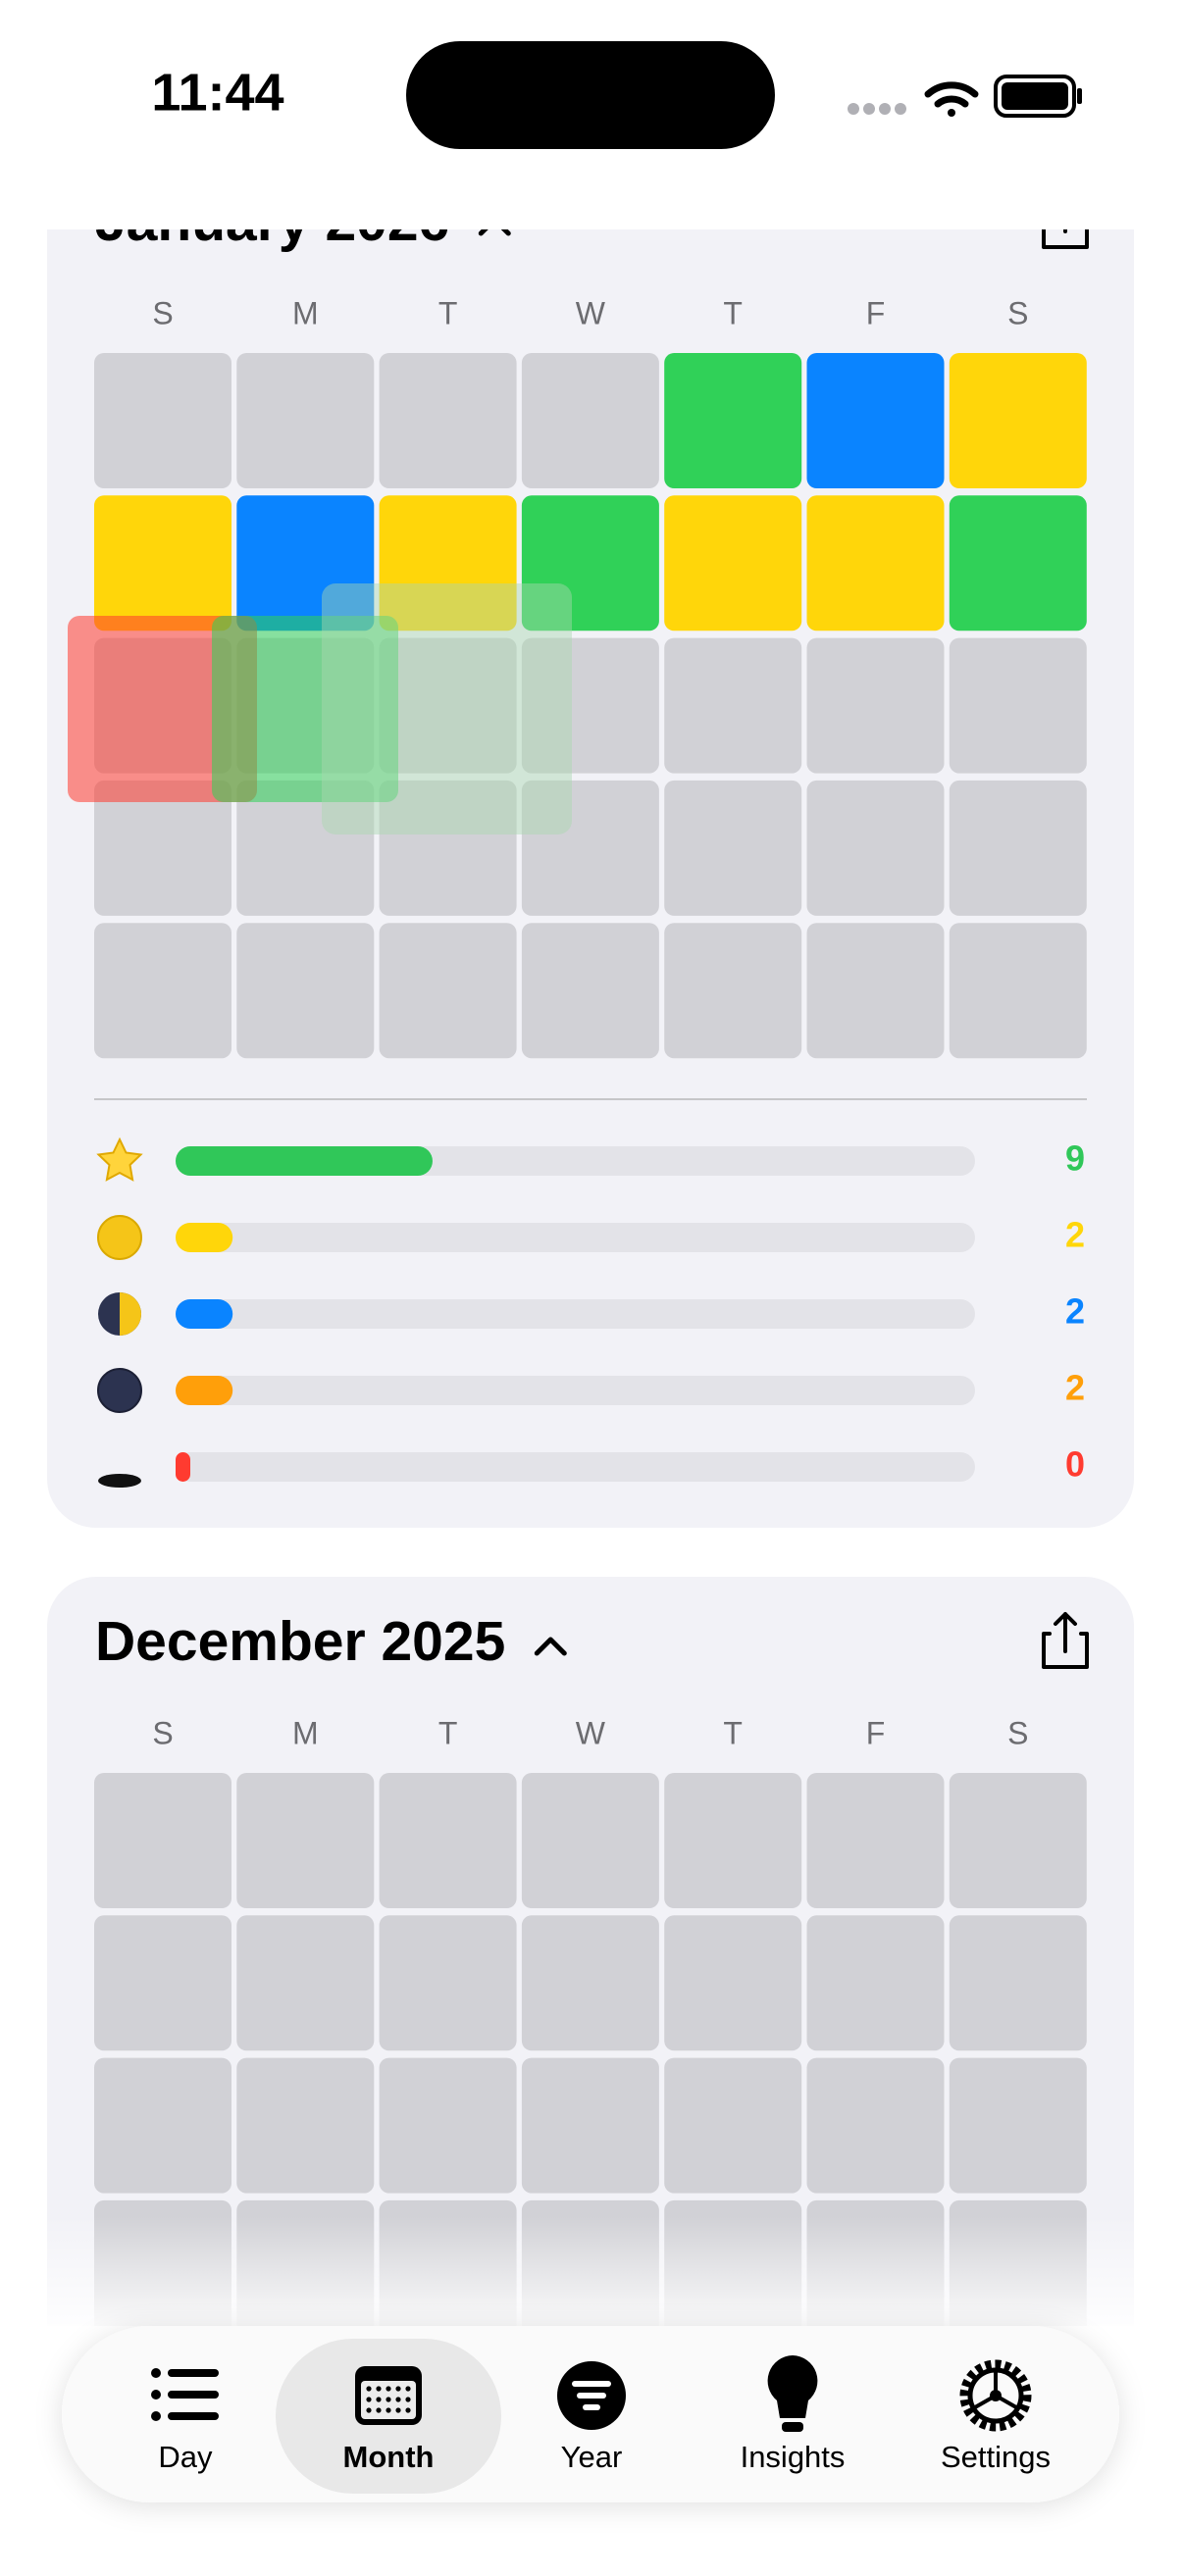 The height and width of the screenshot is (2576, 1183). I want to click on stat-row: 2, so click(591, 1390).